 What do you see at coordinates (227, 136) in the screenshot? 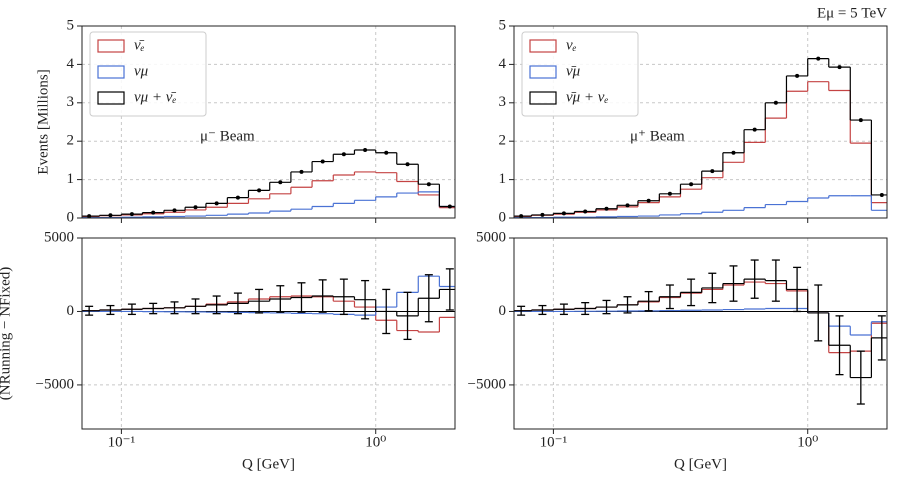
I see `annotation: μ⁻ Beam` at bounding box center [227, 136].